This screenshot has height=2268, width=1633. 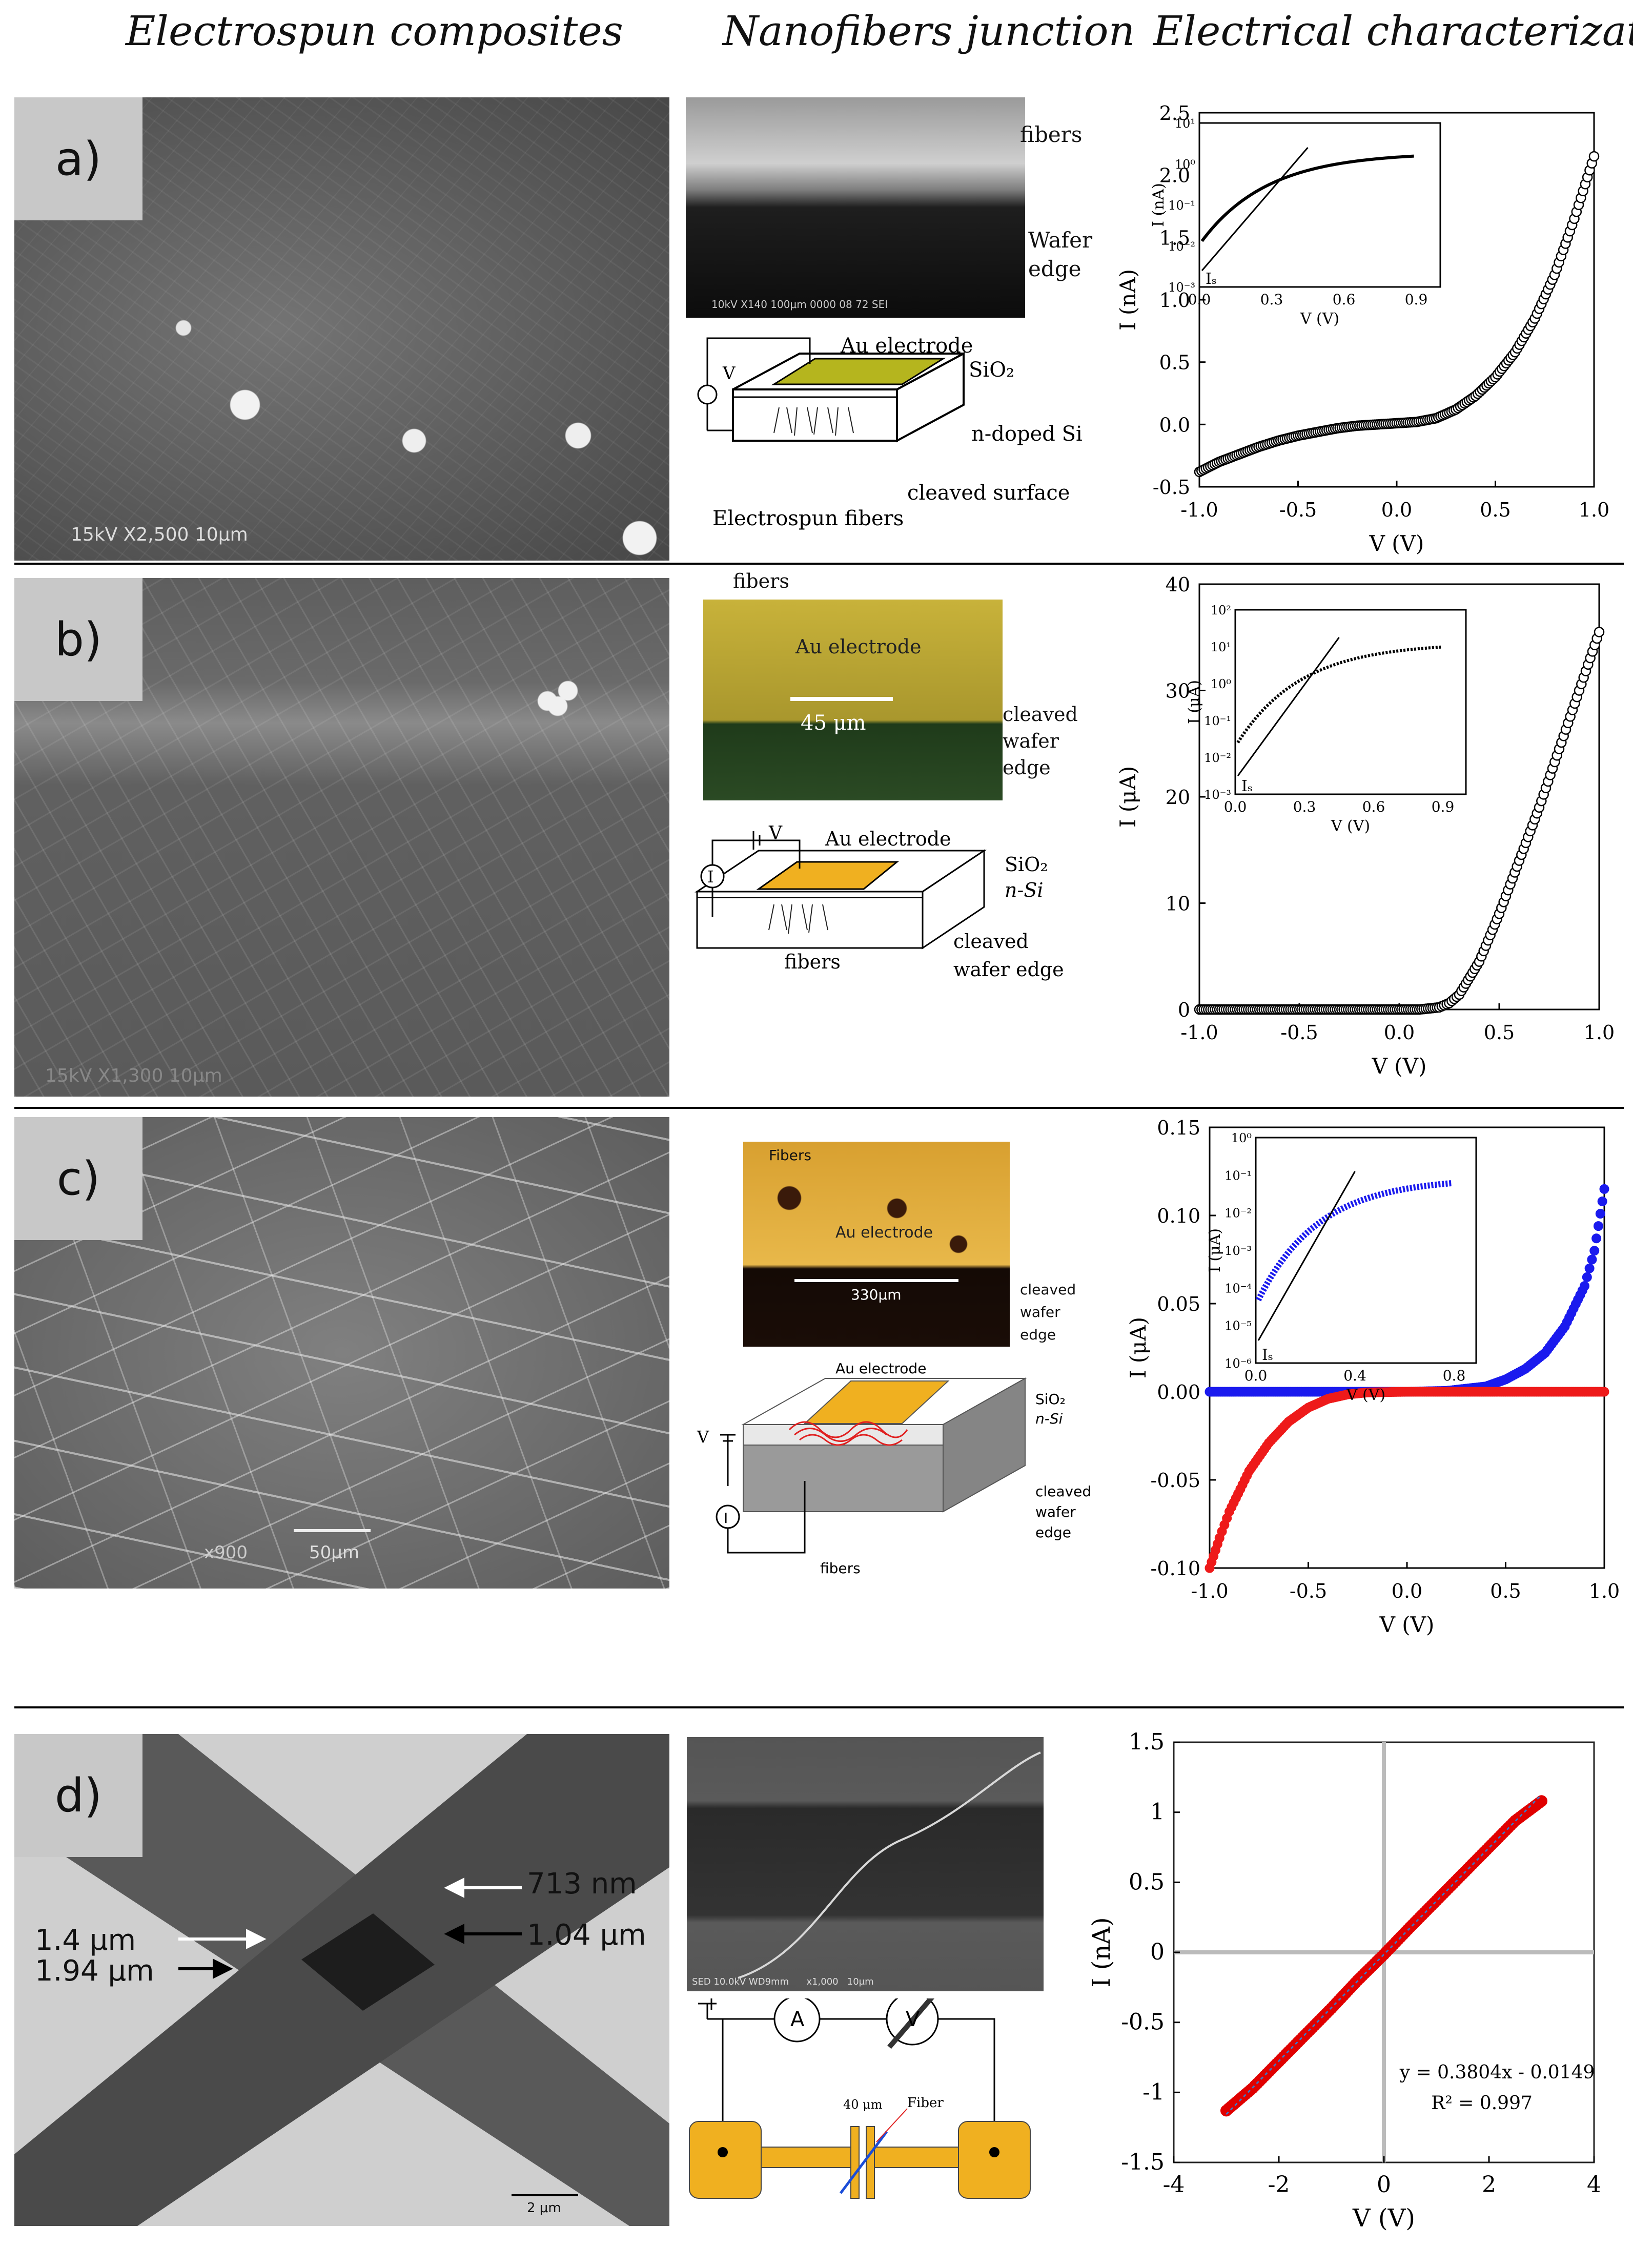 What do you see at coordinates (1199, 510) in the screenshot?
I see `chart-a-xtick-label: -1.0` at bounding box center [1199, 510].